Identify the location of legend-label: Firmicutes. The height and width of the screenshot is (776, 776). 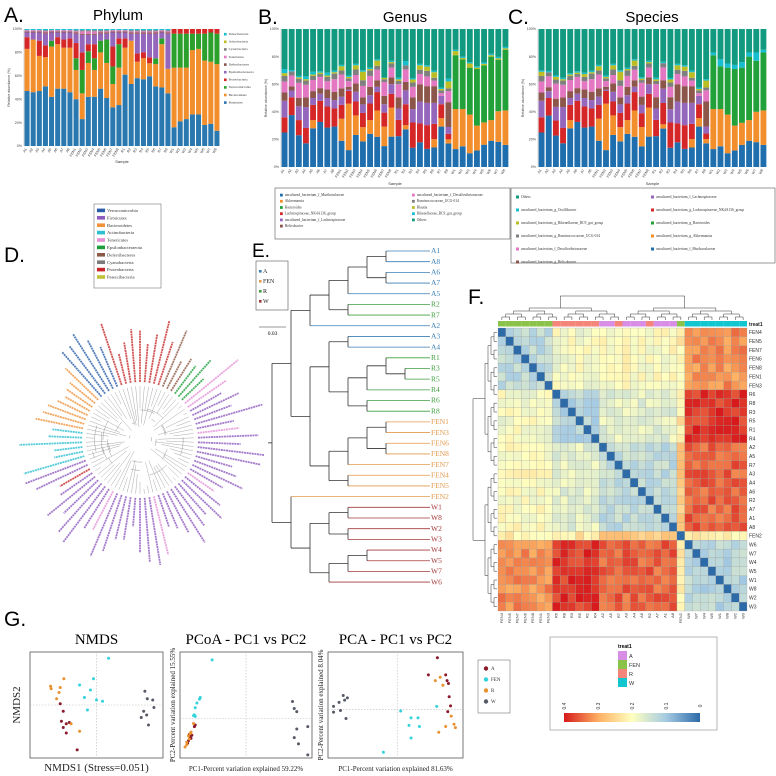
(236, 102).